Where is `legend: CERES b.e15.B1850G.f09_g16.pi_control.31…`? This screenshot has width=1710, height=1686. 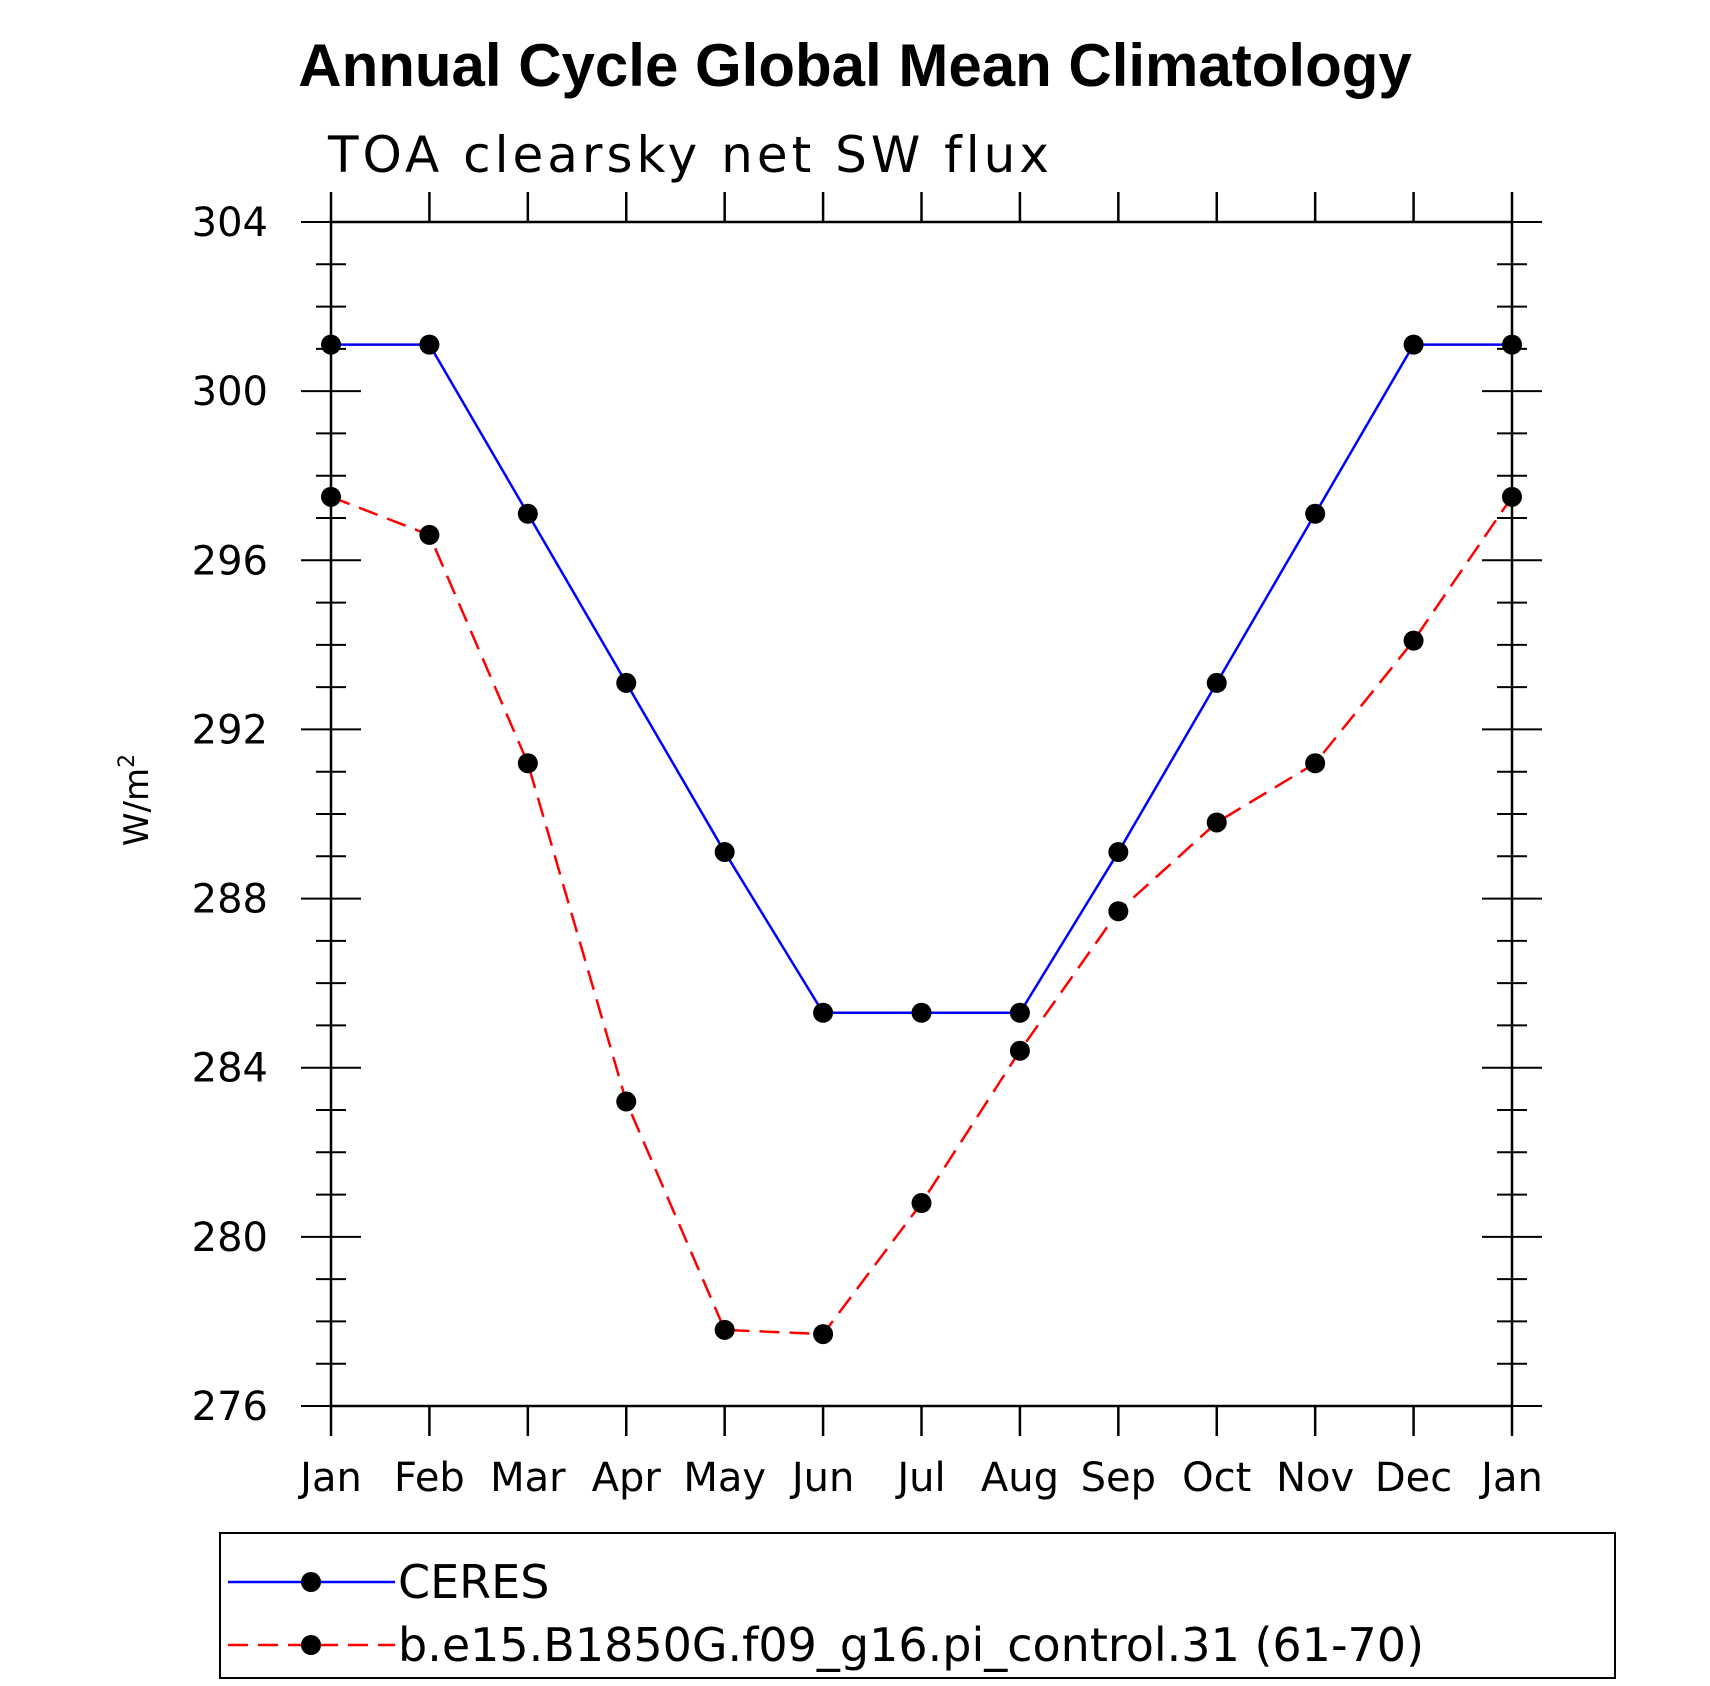 legend: CERES b.e15.B1850G.f09_g16.pi_control.31… is located at coordinates (917, 1605).